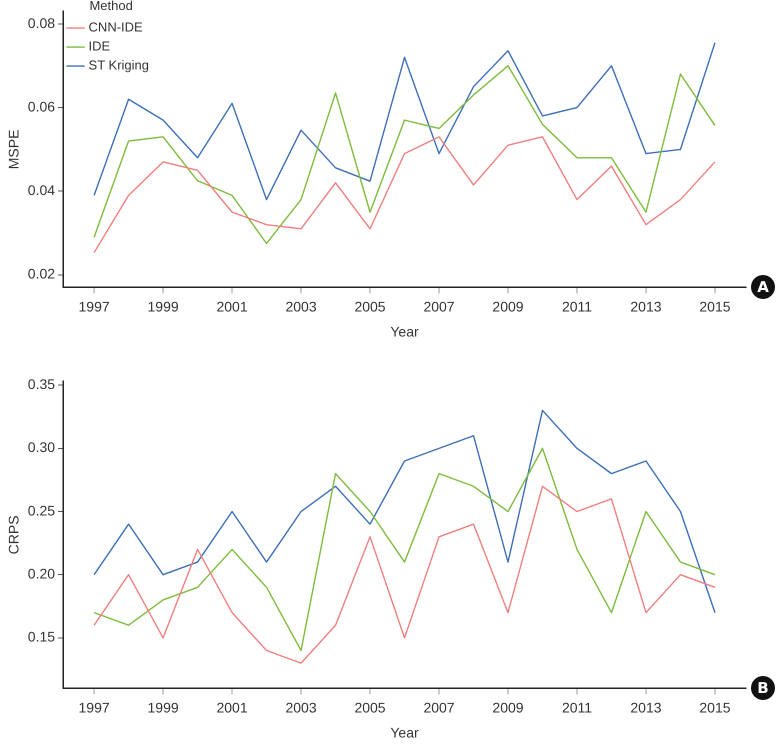 This screenshot has width=778, height=746. Describe the element at coordinates (13, 534) in the screenshot. I see `y-axis-title: CRPS` at that location.